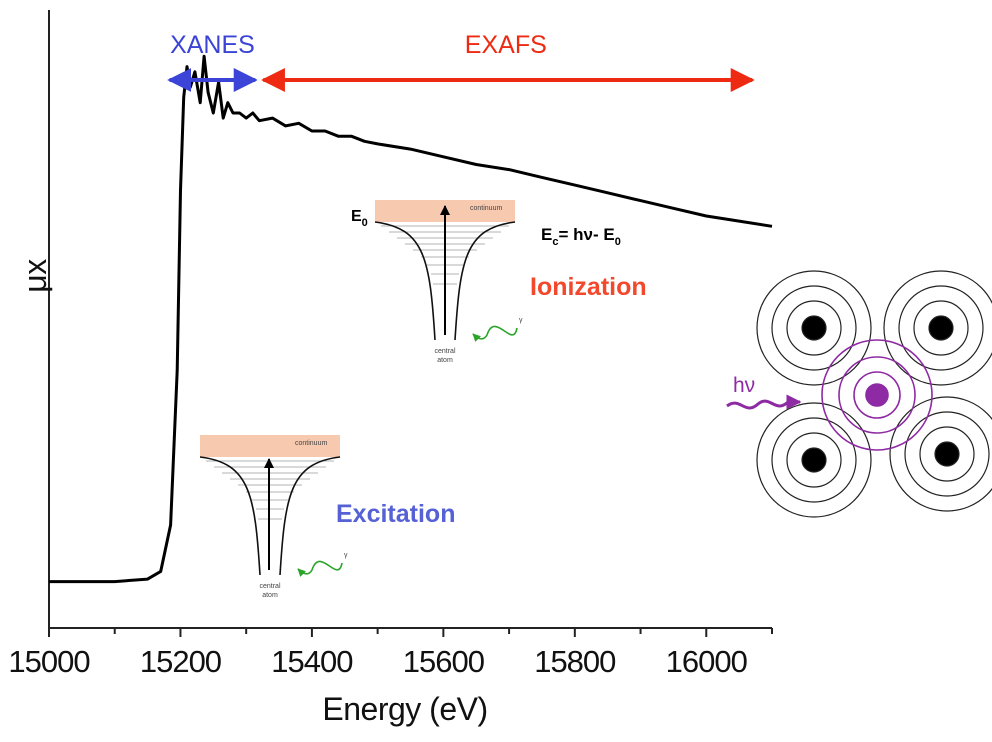 Image resolution: width=992 pixels, height=742 pixels. I want to click on x-tick-label: 15400, so click(312, 661).